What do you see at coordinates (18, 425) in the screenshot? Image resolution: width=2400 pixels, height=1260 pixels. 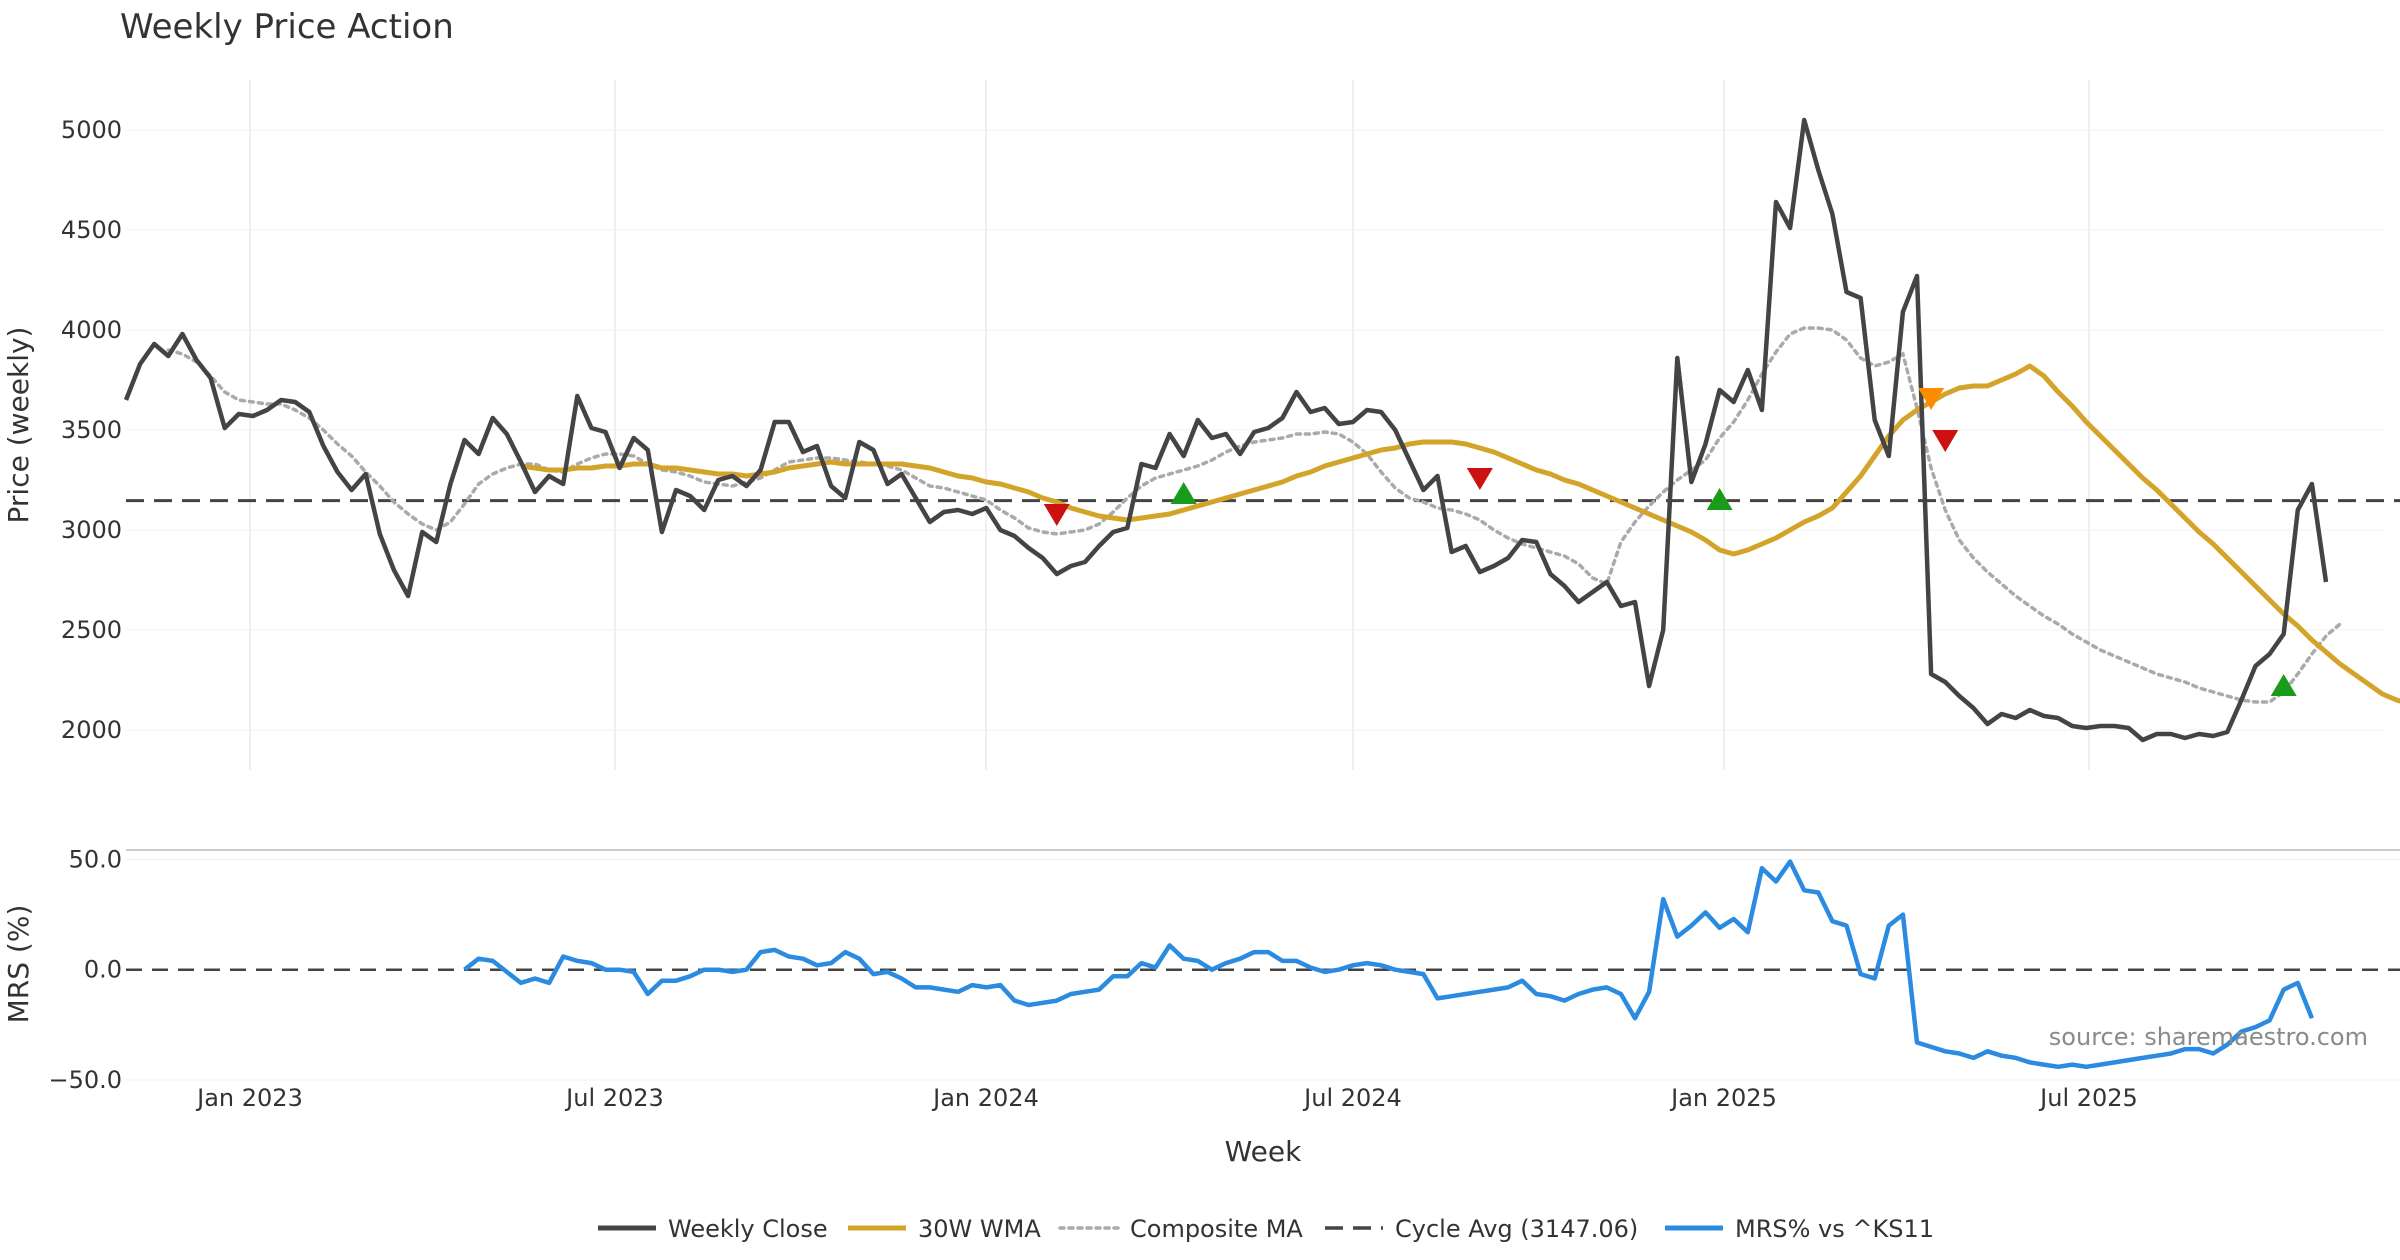 I see `price-axis-title: Price (weekly)` at bounding box center [18, 425].